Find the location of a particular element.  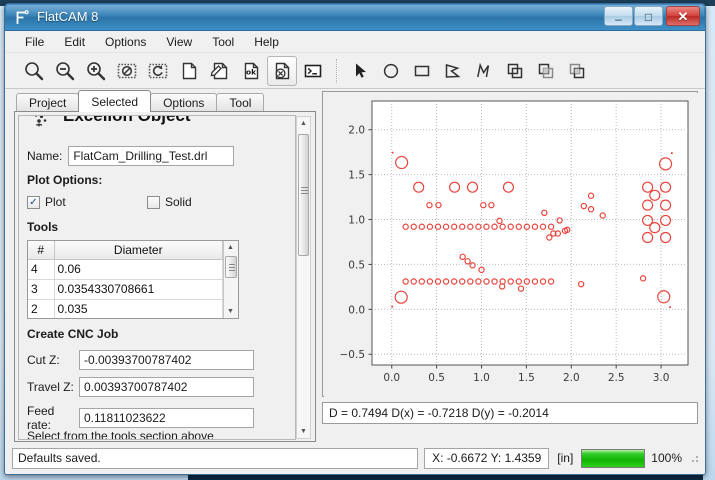

delete-object-icon is located at coordinates (282, 70).